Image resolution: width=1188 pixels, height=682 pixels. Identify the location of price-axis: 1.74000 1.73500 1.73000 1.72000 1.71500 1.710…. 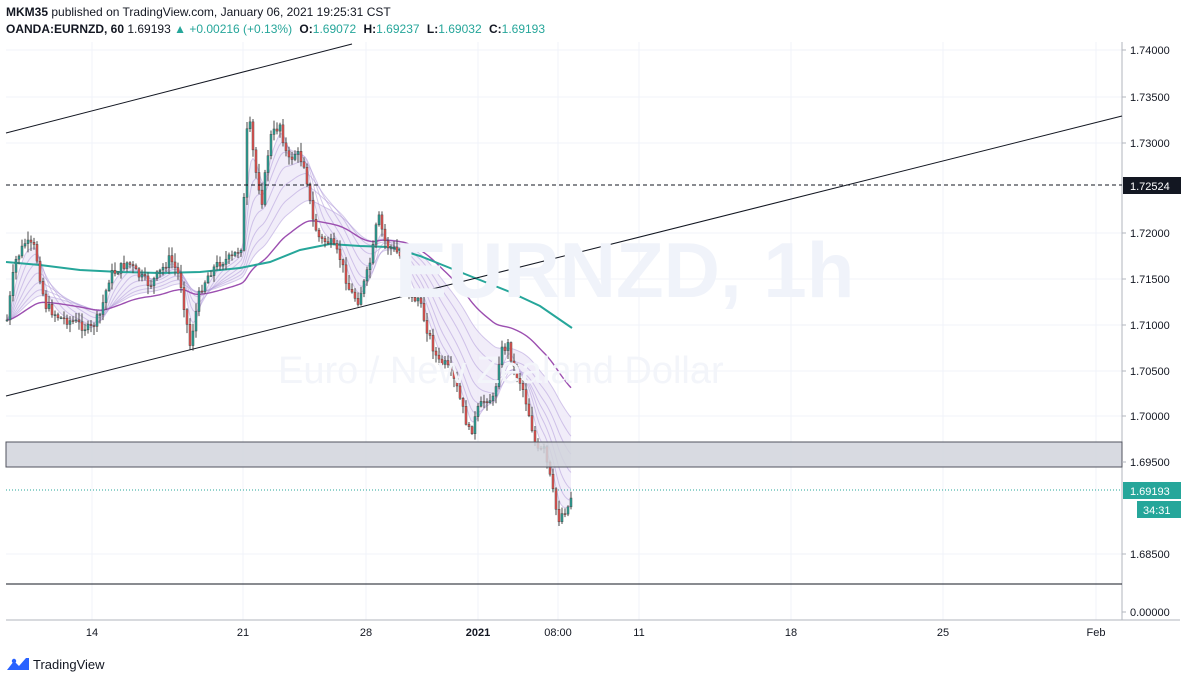
(1146, 332).